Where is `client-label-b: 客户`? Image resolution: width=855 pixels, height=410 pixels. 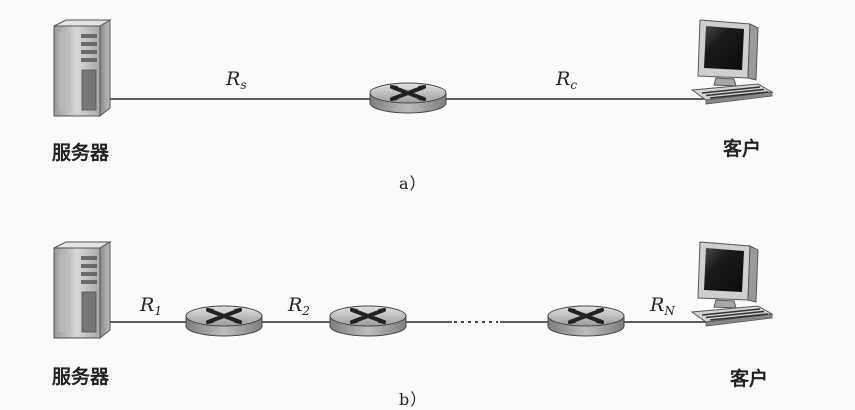
client-label-b: 客户 is located at coordinates (749, 379).